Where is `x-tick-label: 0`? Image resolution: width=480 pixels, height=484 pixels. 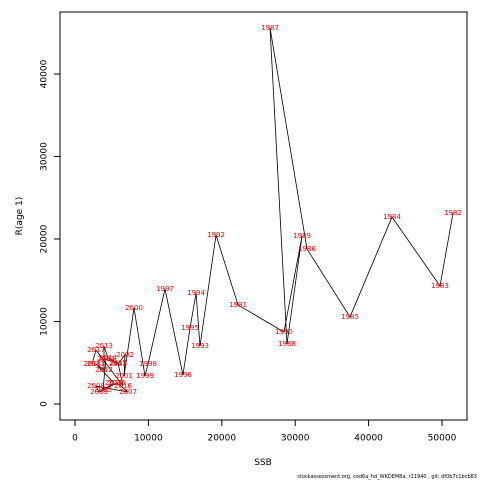 x-tick-label: 0 is located at coordinates (75, 439).